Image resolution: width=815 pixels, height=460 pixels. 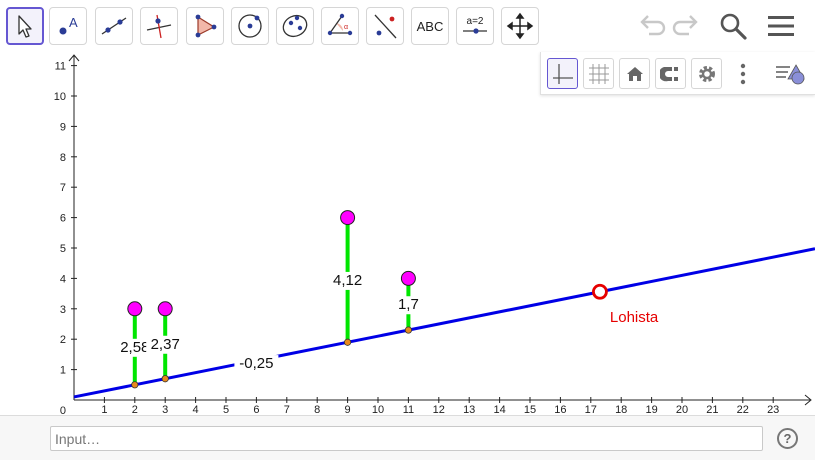 I want to click on point-capturing-button, so click(x=670, y=73).